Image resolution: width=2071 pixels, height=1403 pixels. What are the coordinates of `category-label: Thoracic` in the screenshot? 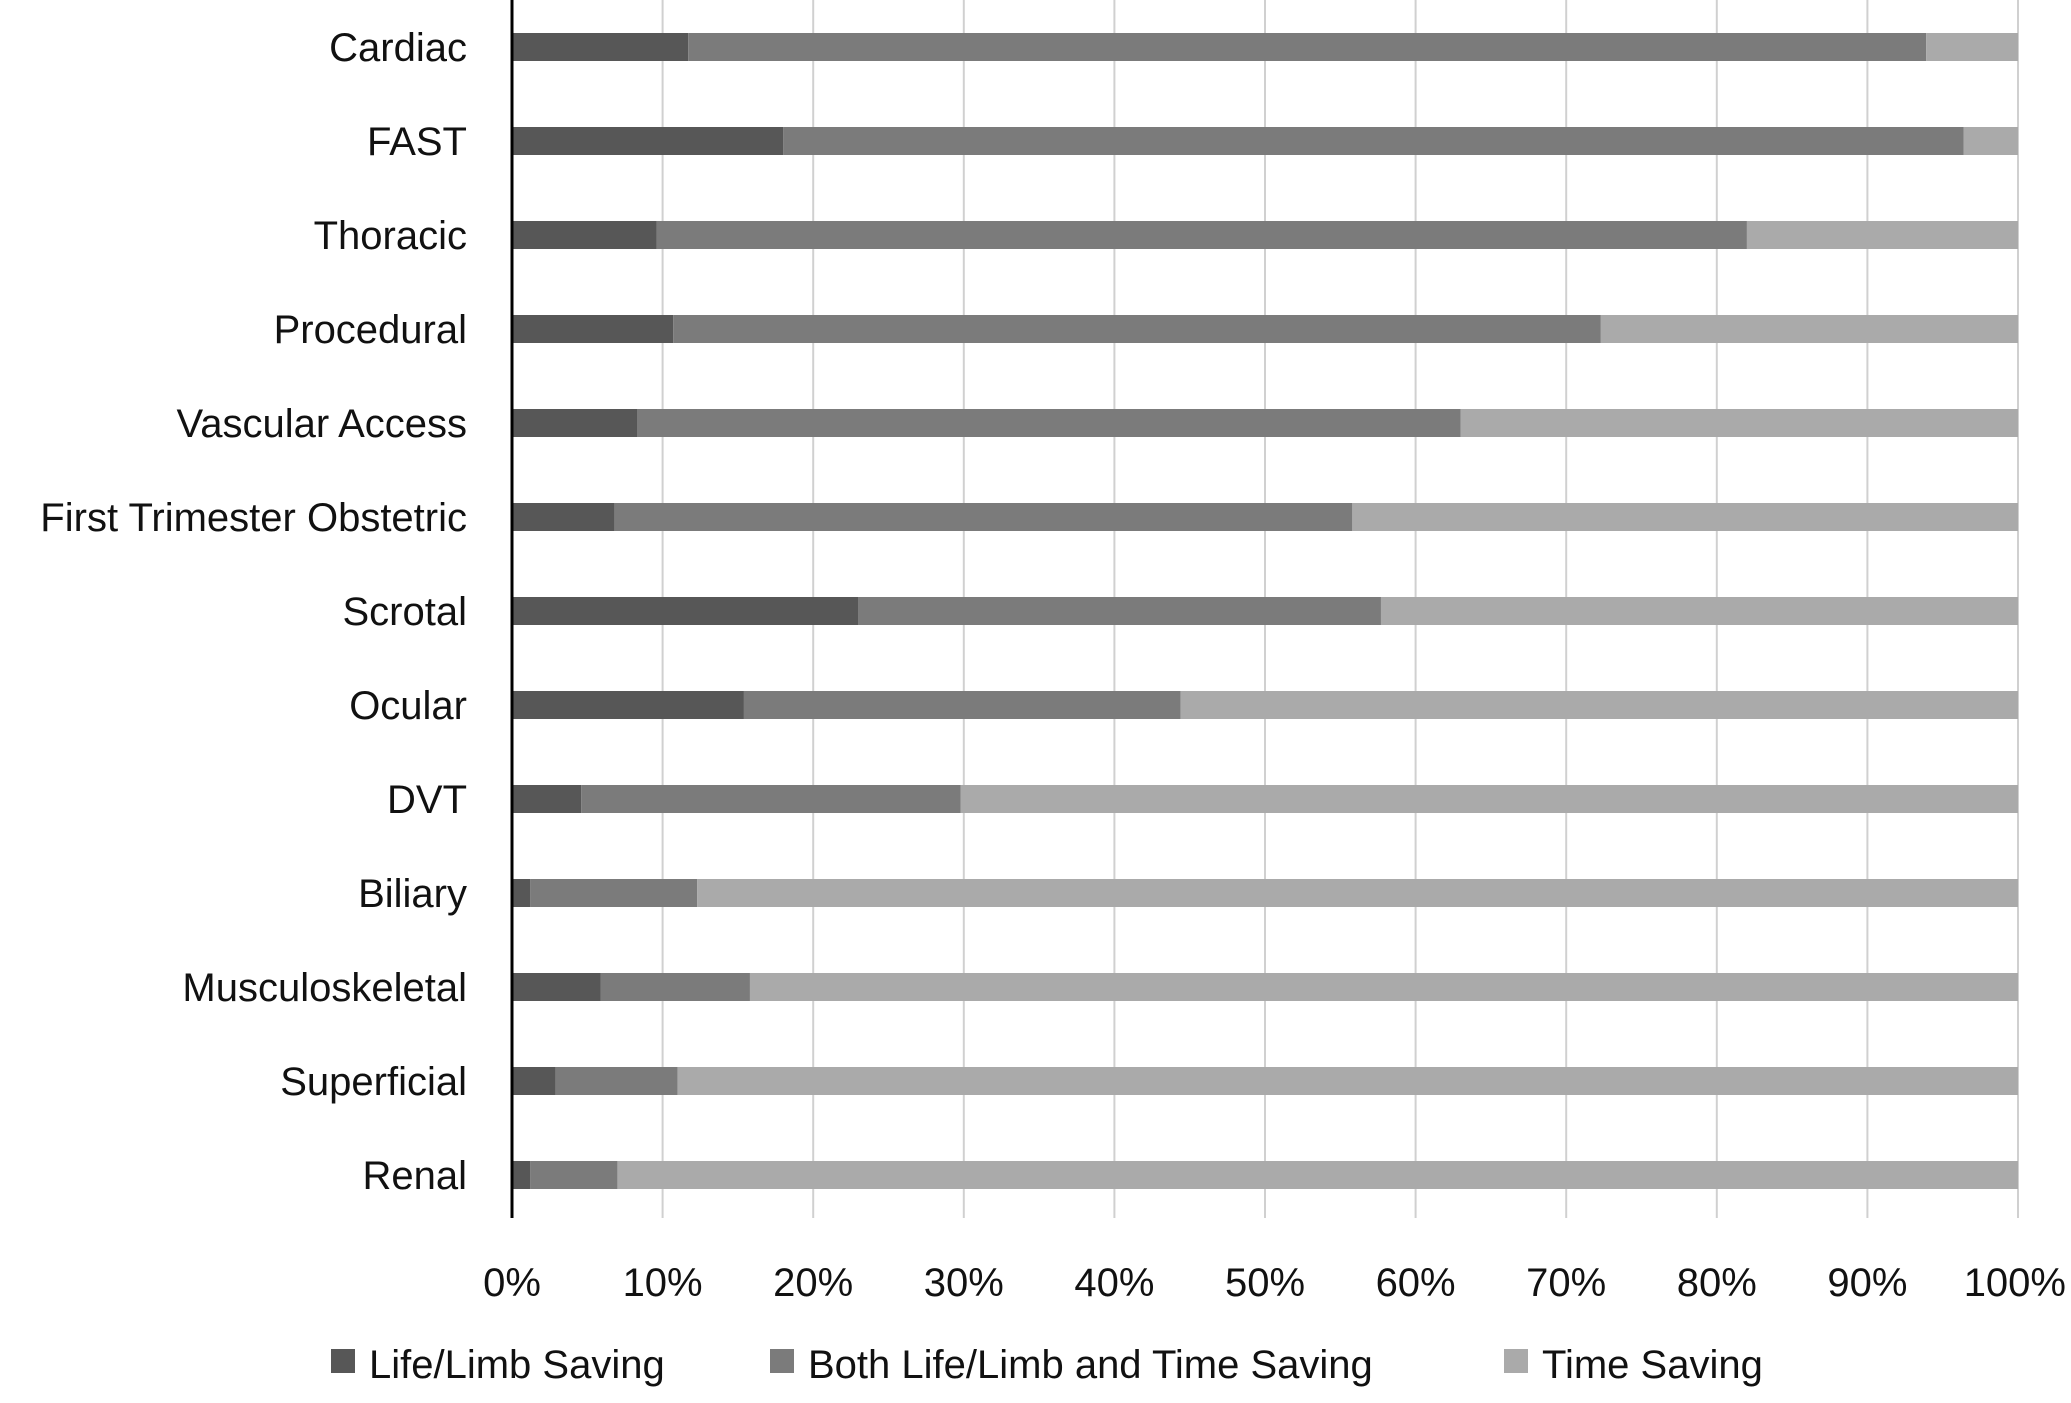 It's located at (390, 236).